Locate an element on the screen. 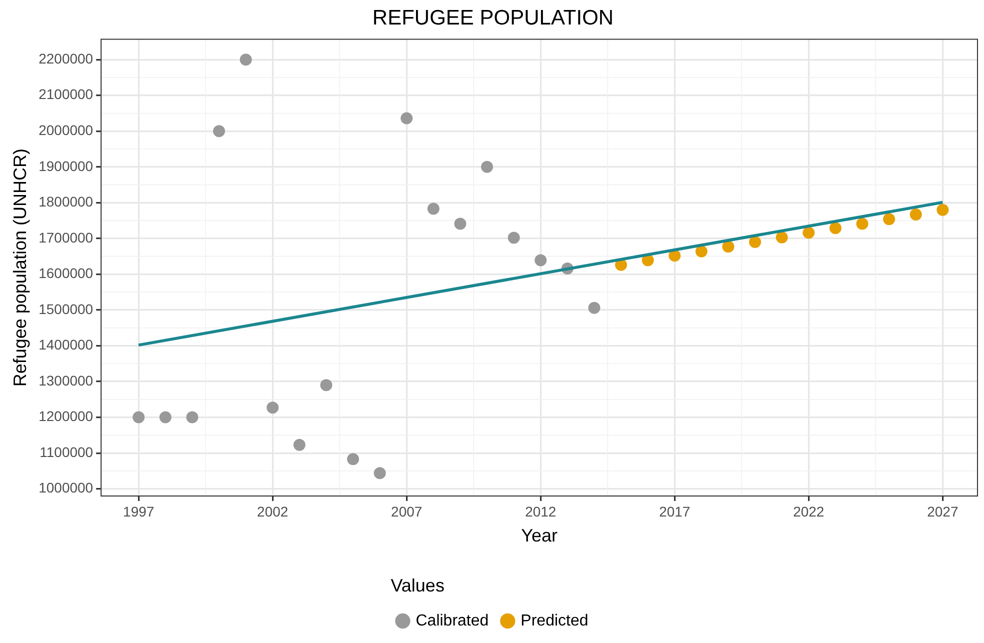  legend-label: Predicted is located at coordinates (554, 621).